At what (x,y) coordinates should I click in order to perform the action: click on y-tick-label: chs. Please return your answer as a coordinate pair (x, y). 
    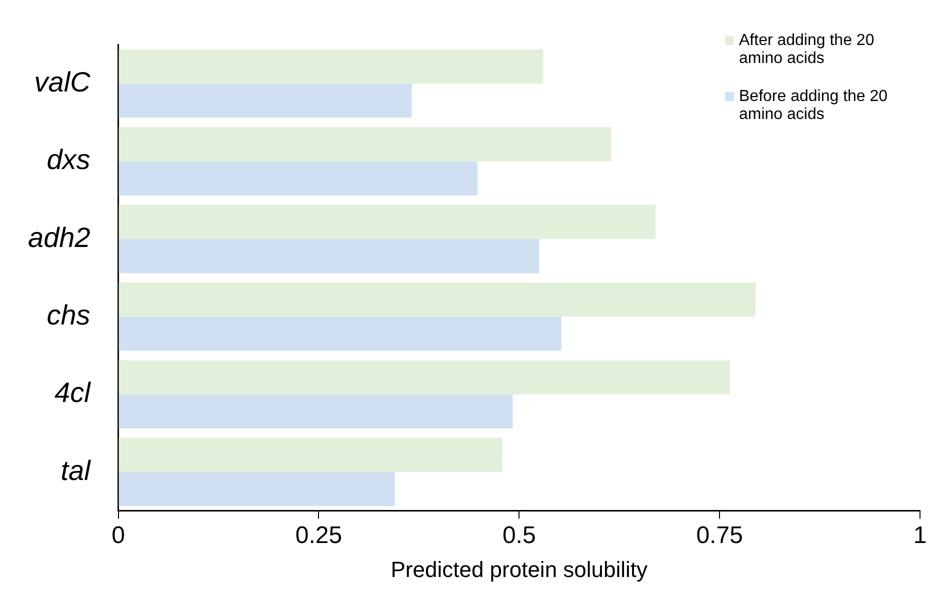
    Looking at the image, I should click on (68, 314).